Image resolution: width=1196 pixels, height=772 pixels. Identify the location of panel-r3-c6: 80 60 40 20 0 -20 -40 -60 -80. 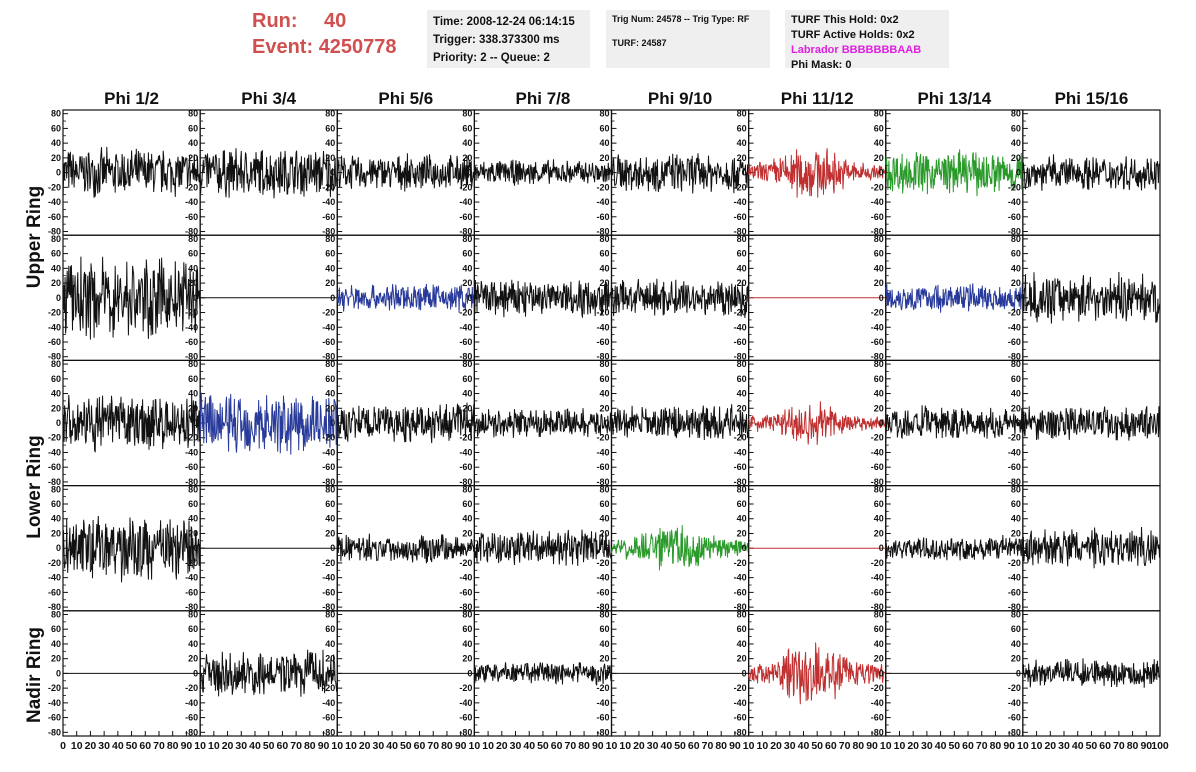
(810, 423).